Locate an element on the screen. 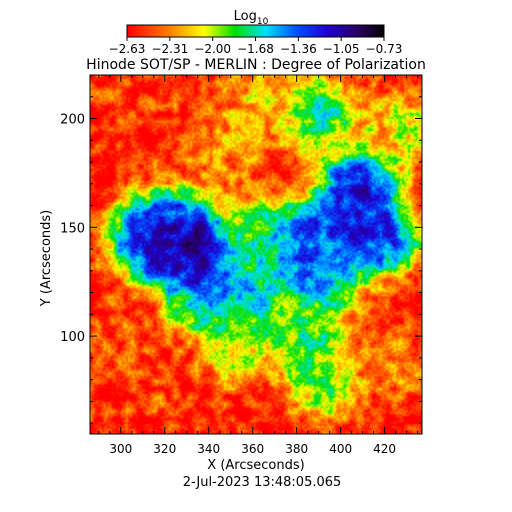 The image size is (512, 512). x-tick-label: 300 is located at coordinates (120, 449).